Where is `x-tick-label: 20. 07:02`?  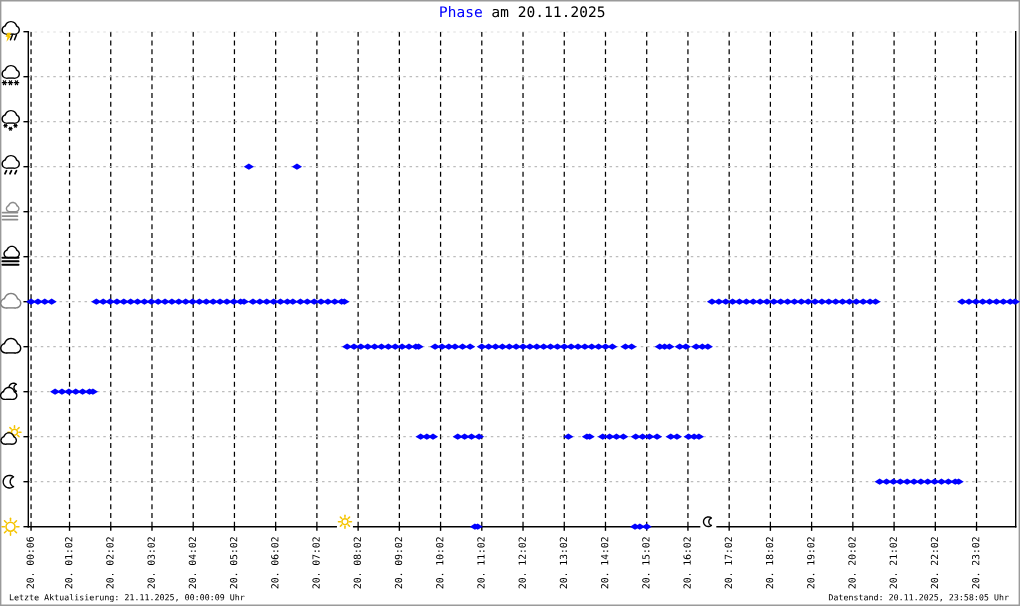 x-tick-label: 20. 07:02 is located at coordinates (316, 563).